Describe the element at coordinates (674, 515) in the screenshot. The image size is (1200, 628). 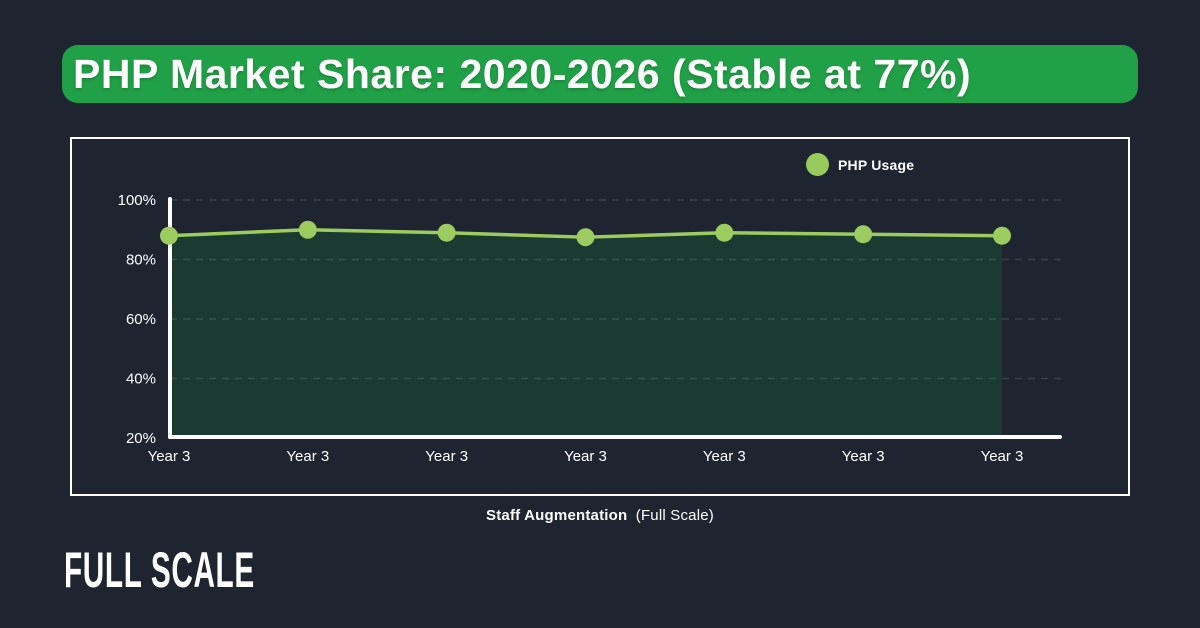
I see `caption-source-detail: (Full Scale)` at that location.